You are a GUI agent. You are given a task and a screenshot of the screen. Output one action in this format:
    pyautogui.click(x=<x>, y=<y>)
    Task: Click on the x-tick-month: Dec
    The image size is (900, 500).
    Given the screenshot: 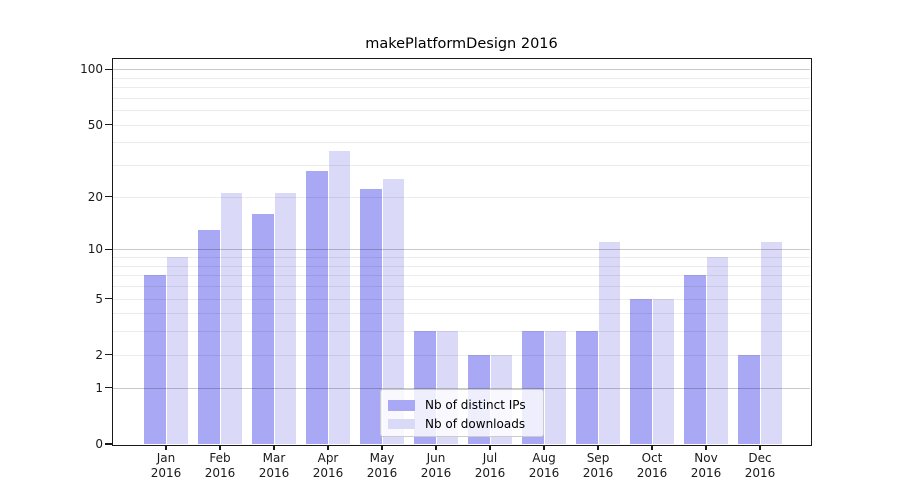 What is the action you would take?
    pyautogui.click(x=760, y=458)
    